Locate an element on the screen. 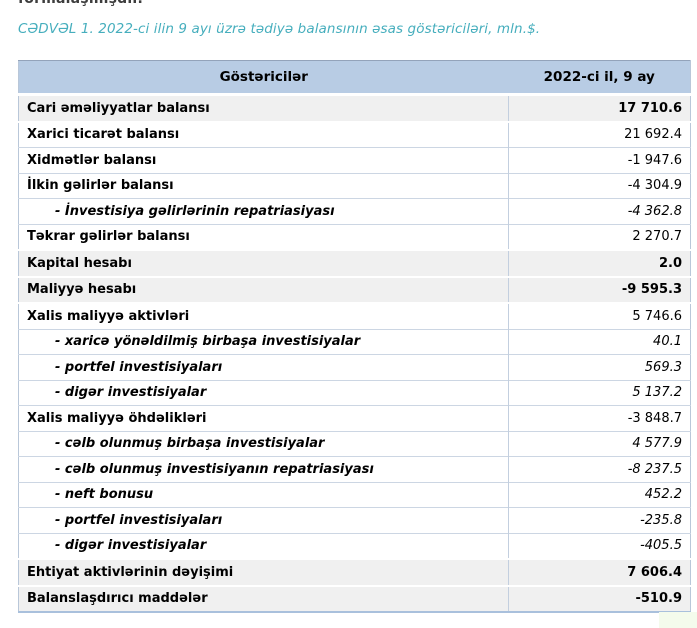  row-value: -9 595.3 is located at coordinates (599, 289).